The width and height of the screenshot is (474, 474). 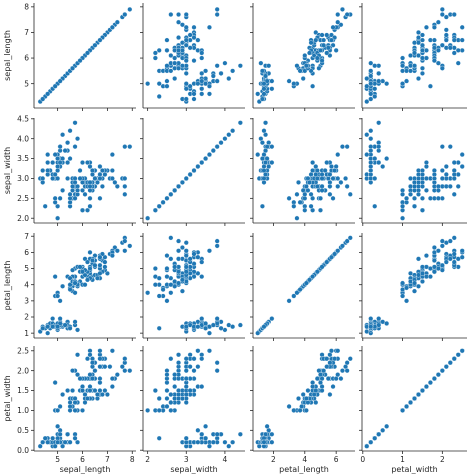 I want to click on panel-sepal_length-vs-petal_width, so click(x=413, y=57).